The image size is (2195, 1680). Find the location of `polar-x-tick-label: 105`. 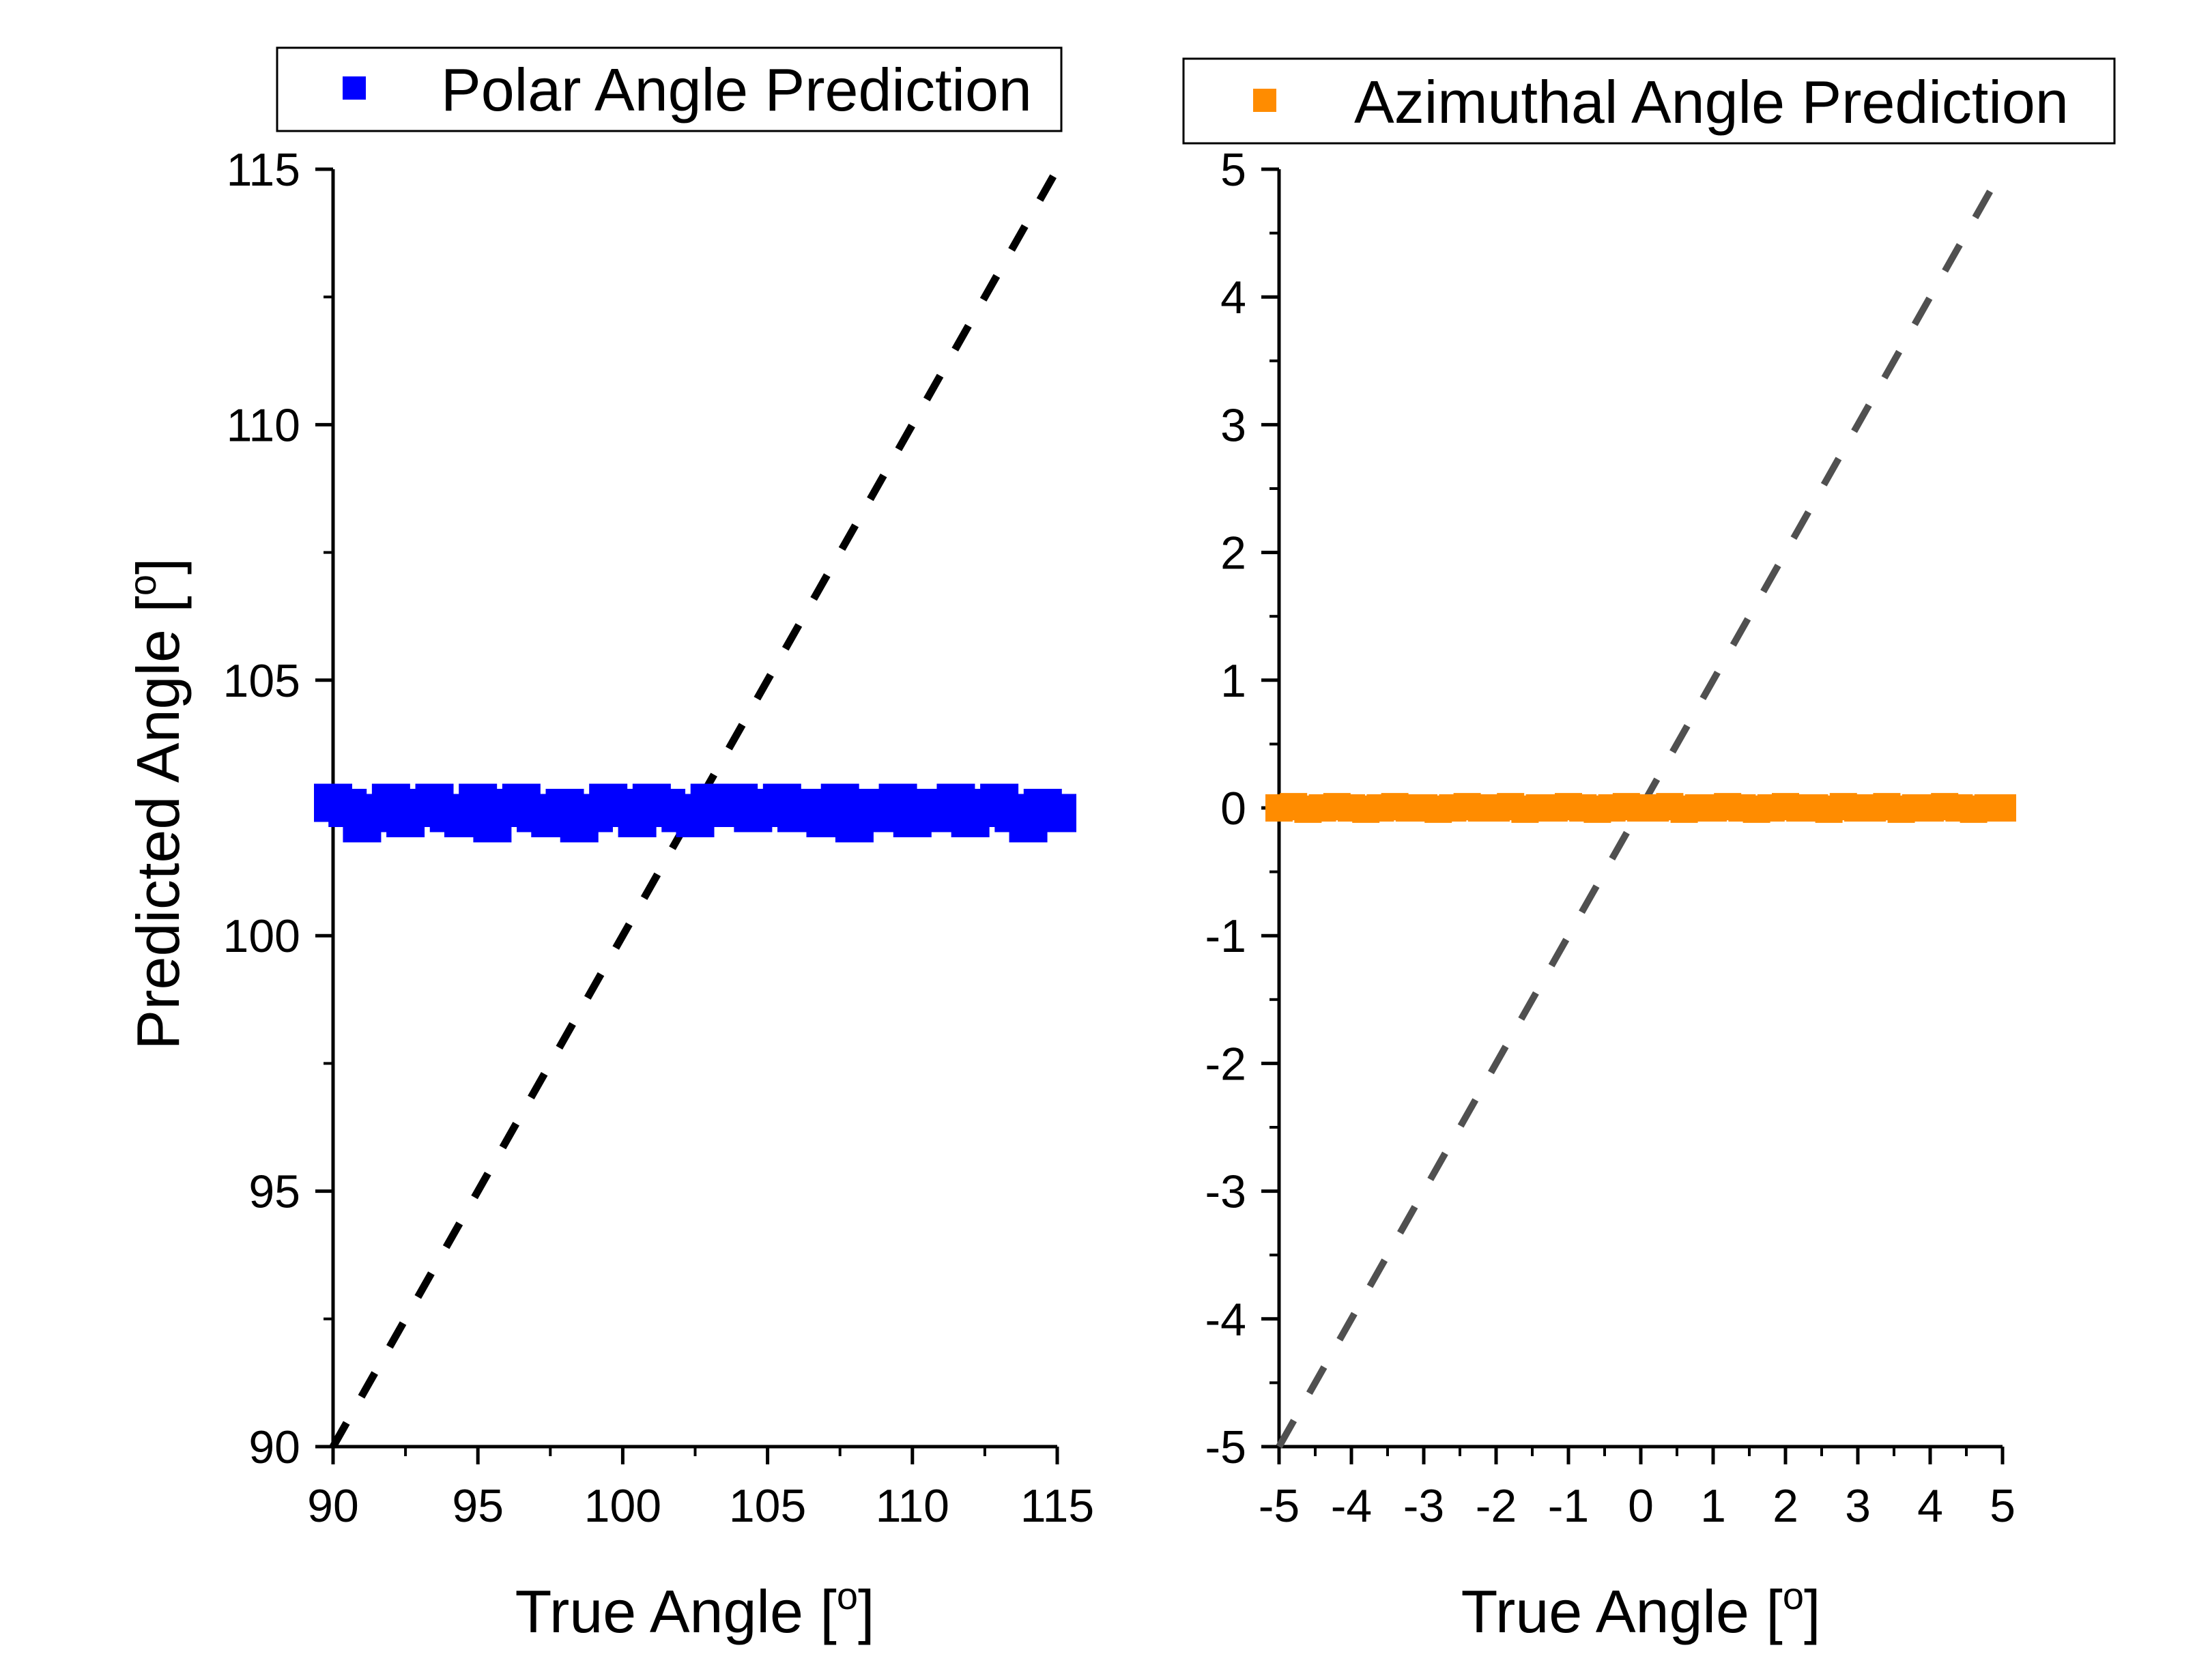

polar-x-tick-label: 105 is located at coordinates (767, 1506).